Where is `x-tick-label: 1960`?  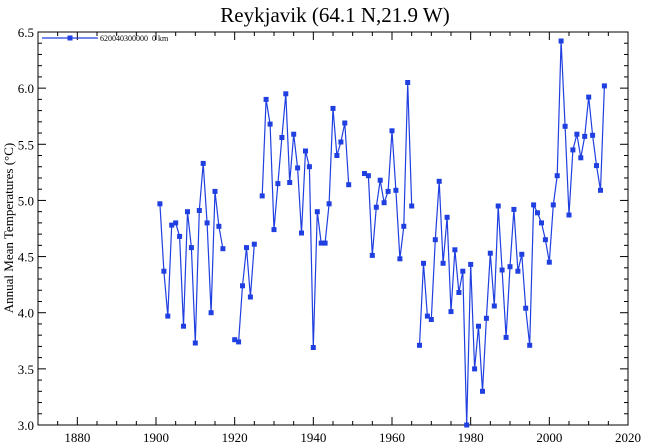
x-tick-label: 1960 is located at coordinates (392, 437).